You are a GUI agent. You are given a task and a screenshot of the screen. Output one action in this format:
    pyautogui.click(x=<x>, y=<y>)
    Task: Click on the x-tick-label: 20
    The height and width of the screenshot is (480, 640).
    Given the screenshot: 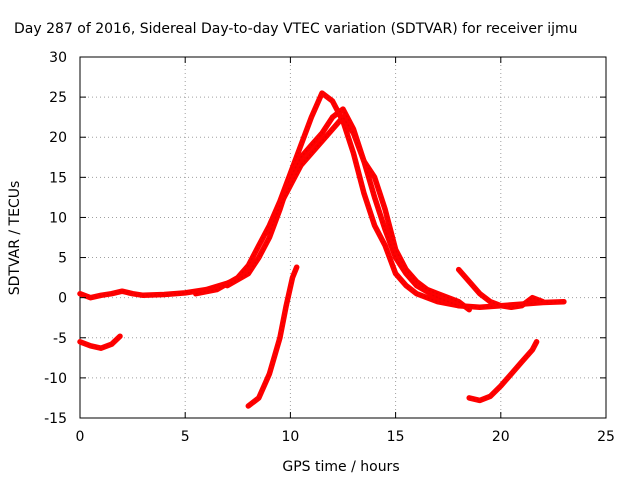 What is the action you would take?
    pyautogui.click(x=501, y=437)
    